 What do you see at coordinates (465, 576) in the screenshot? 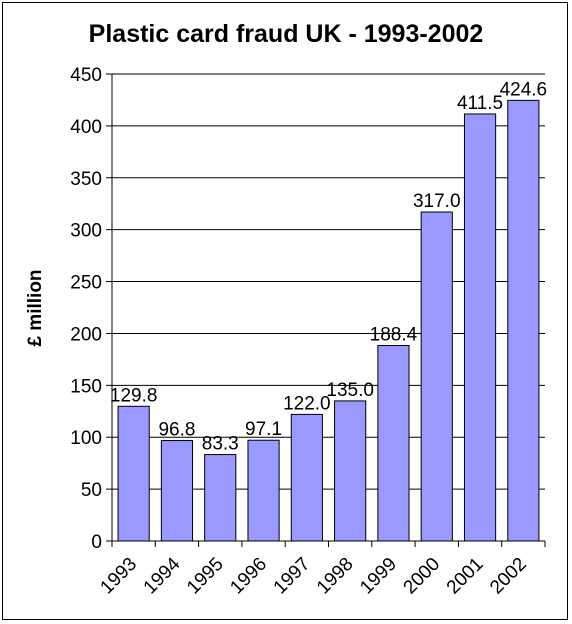
I see `x-tick-label-2001: 2001` at bounding box center [465, 576].